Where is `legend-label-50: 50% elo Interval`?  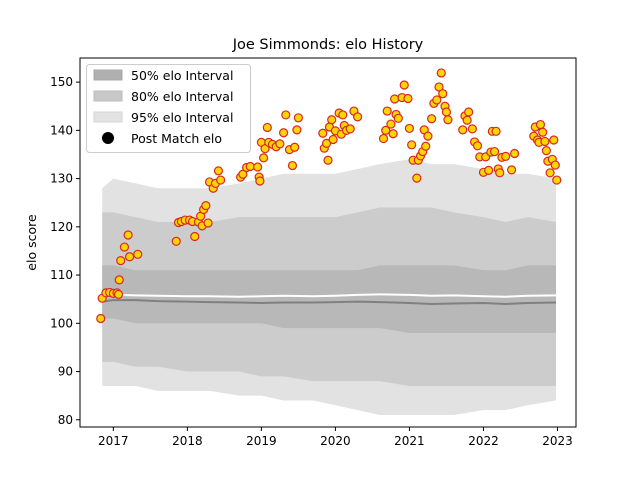 legend-label-50: 50% elo Interval is located at coordinates (182, 75).